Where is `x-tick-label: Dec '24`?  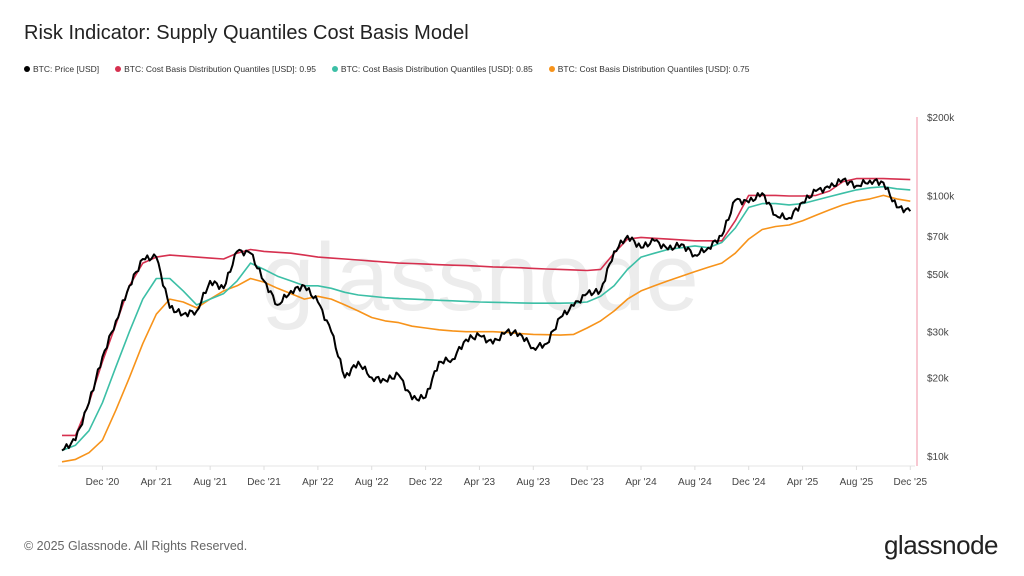
x-tick-label: Dec '24 is located at coordinates (749, 482).